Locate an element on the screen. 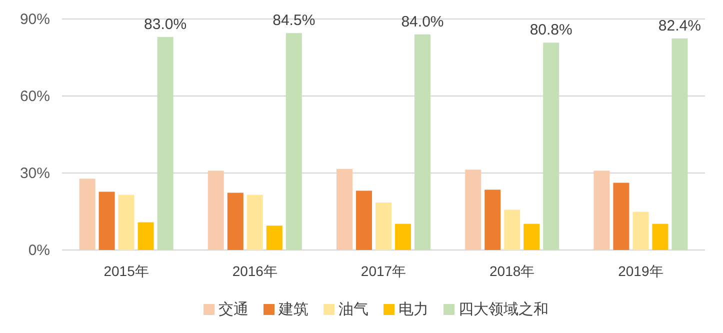 The width and height of the screenshot is (723, 333). y-tick-label: 90% is located at coordinates (35, 19).